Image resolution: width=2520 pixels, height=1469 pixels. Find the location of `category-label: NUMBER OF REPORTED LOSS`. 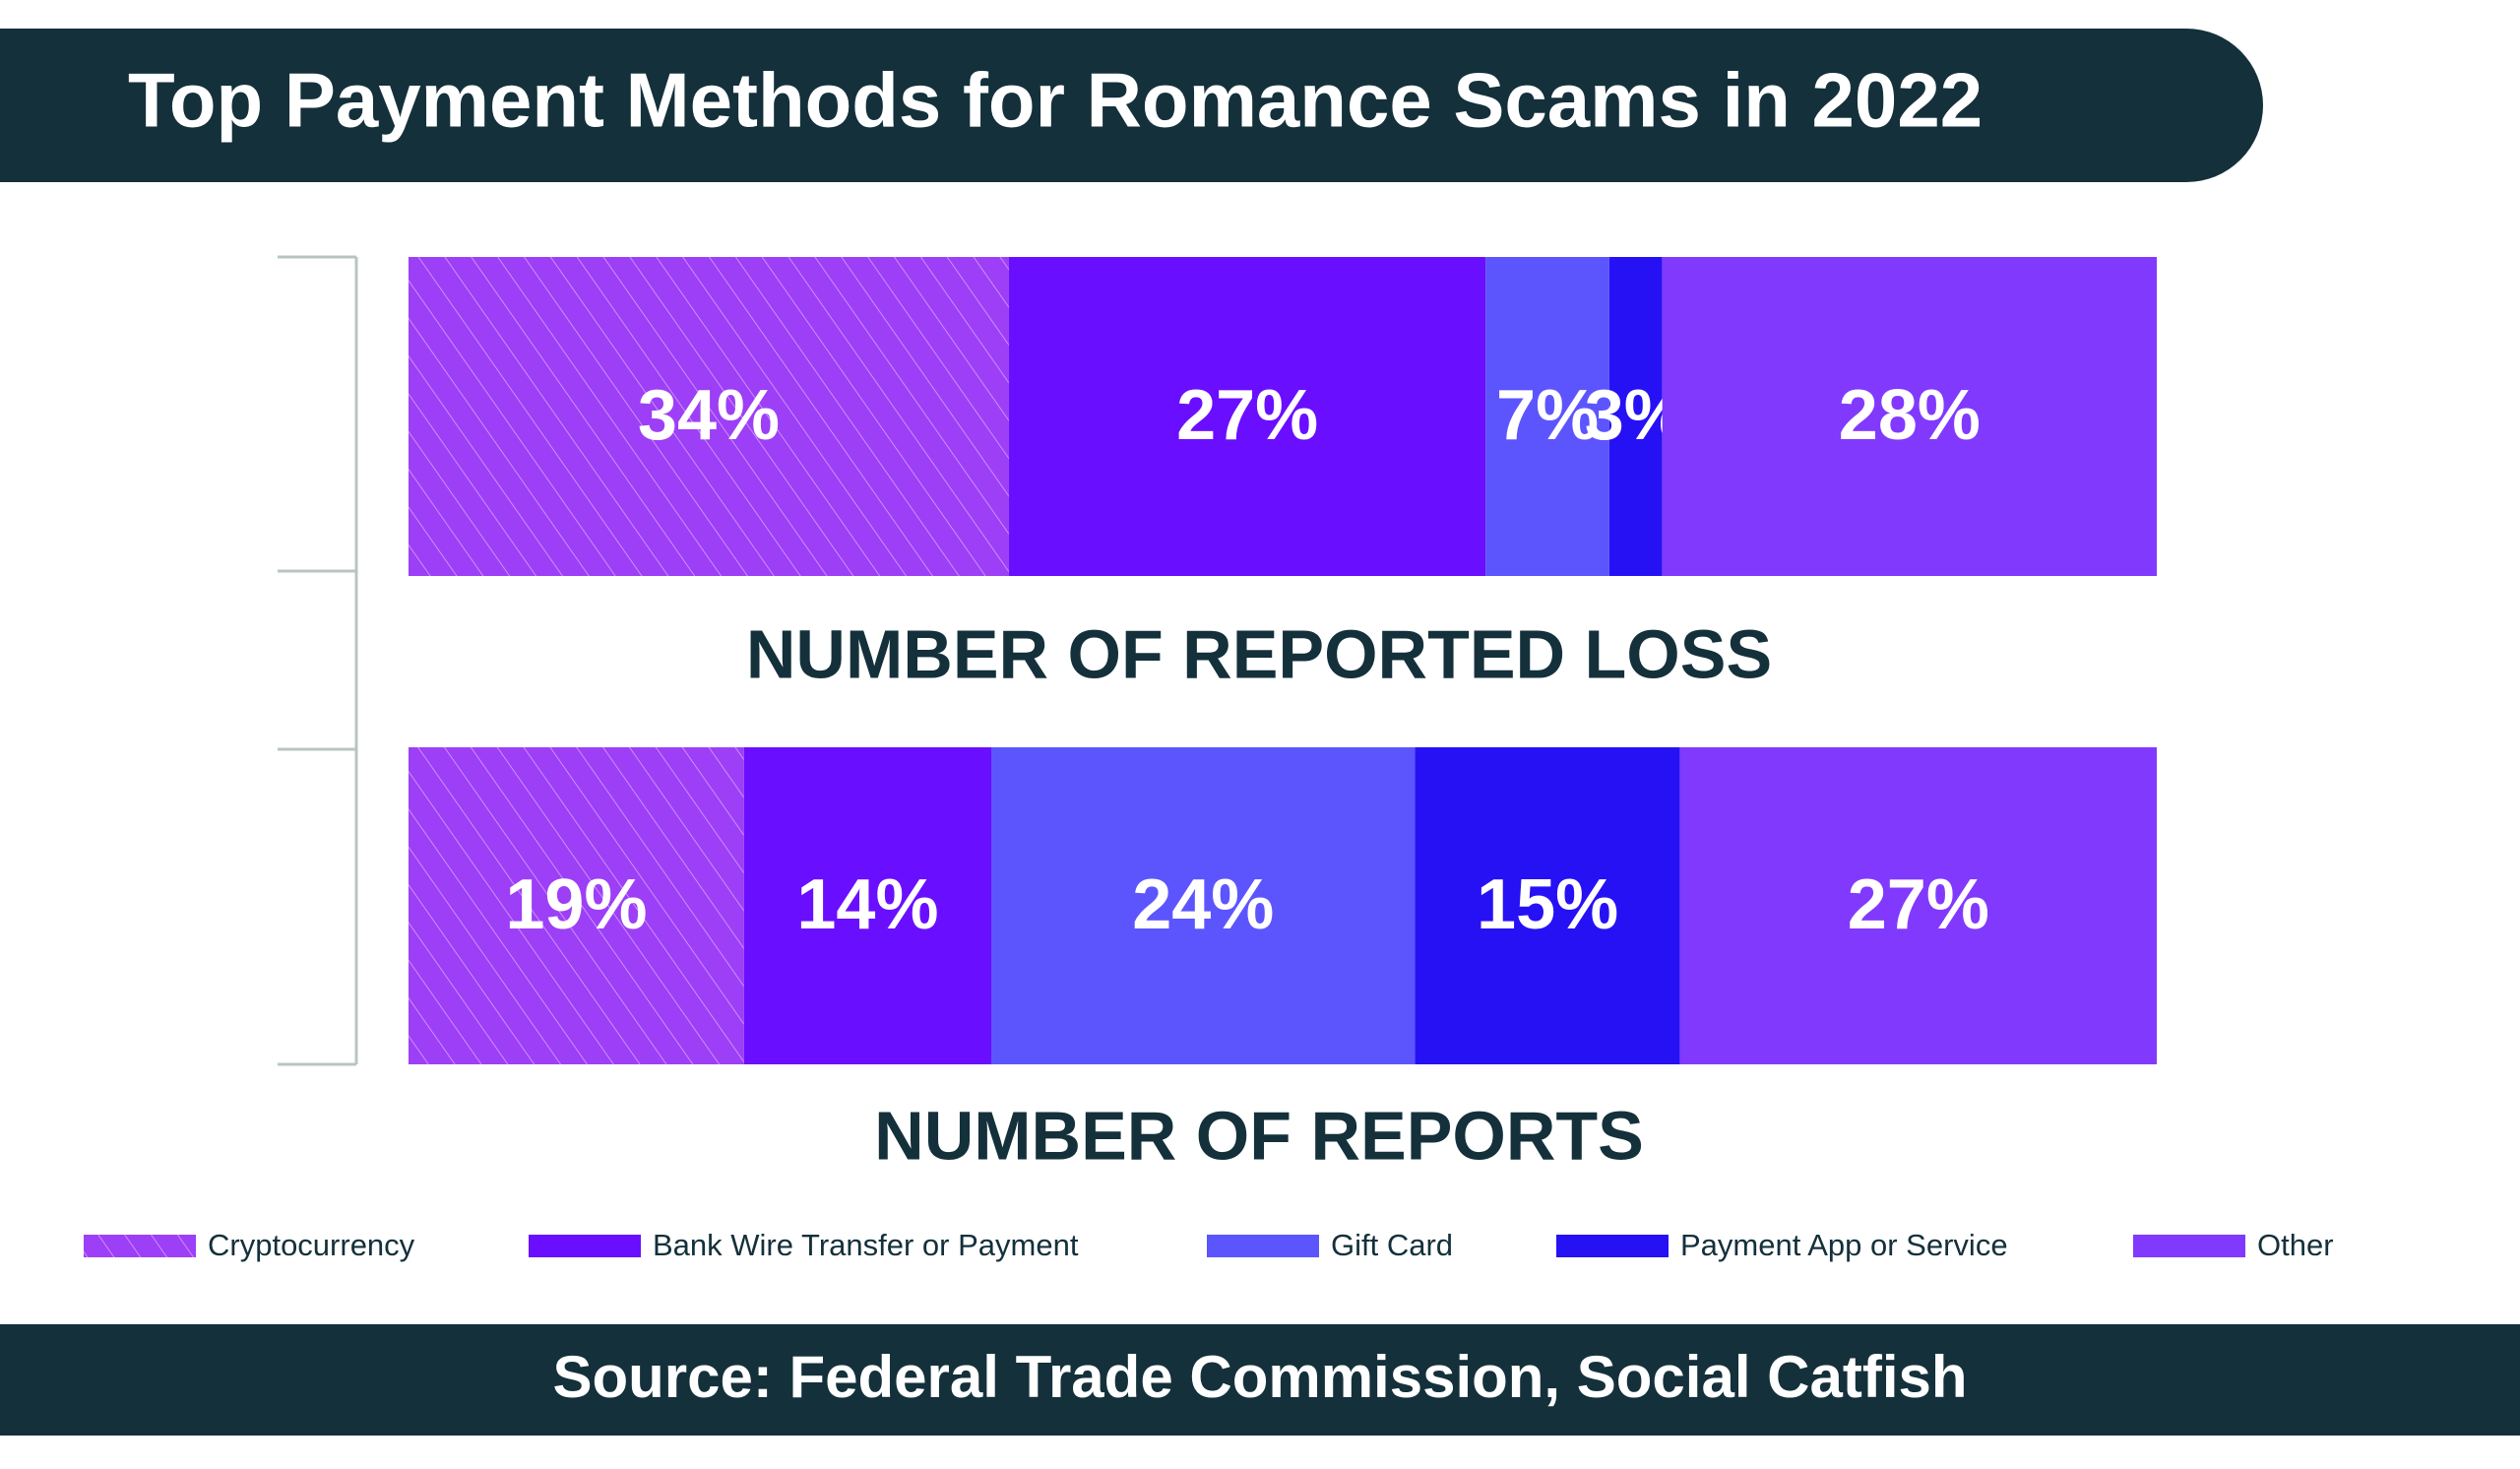

category-label: NUMBER OF REPORTED LOSS is located at coordinates (1259, 654).